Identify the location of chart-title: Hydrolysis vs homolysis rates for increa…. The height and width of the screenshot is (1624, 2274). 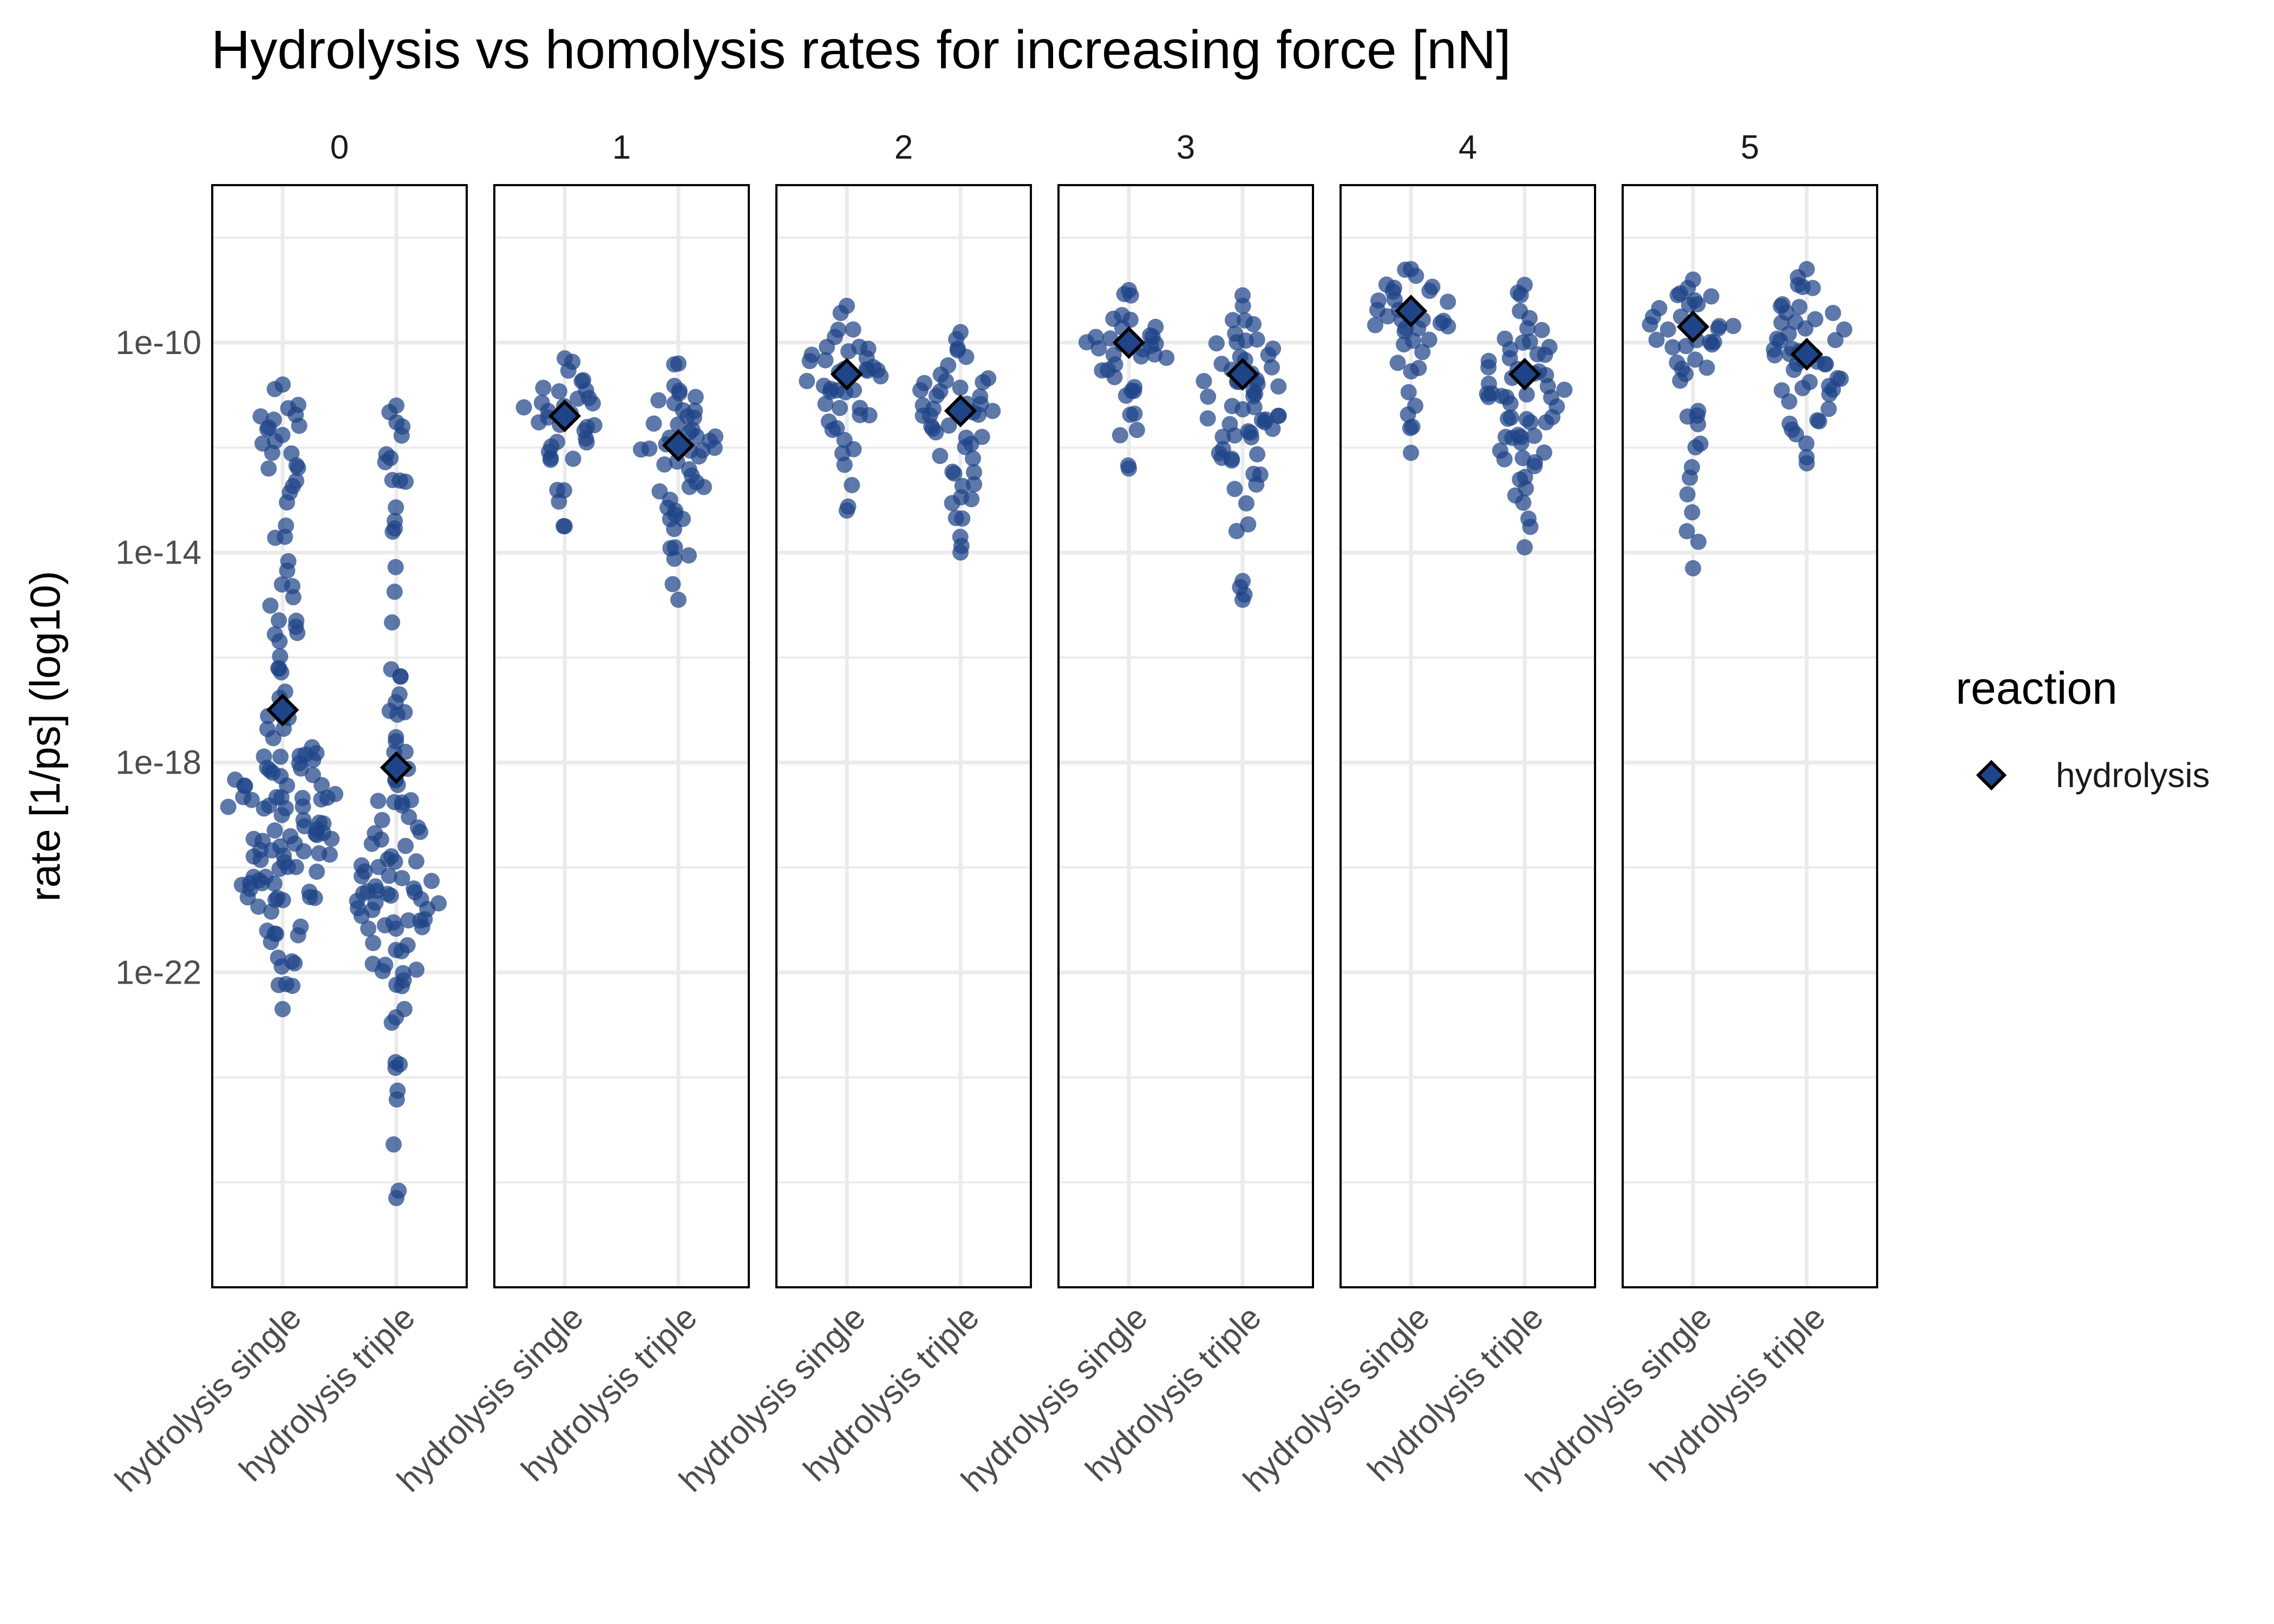
(861, 49).